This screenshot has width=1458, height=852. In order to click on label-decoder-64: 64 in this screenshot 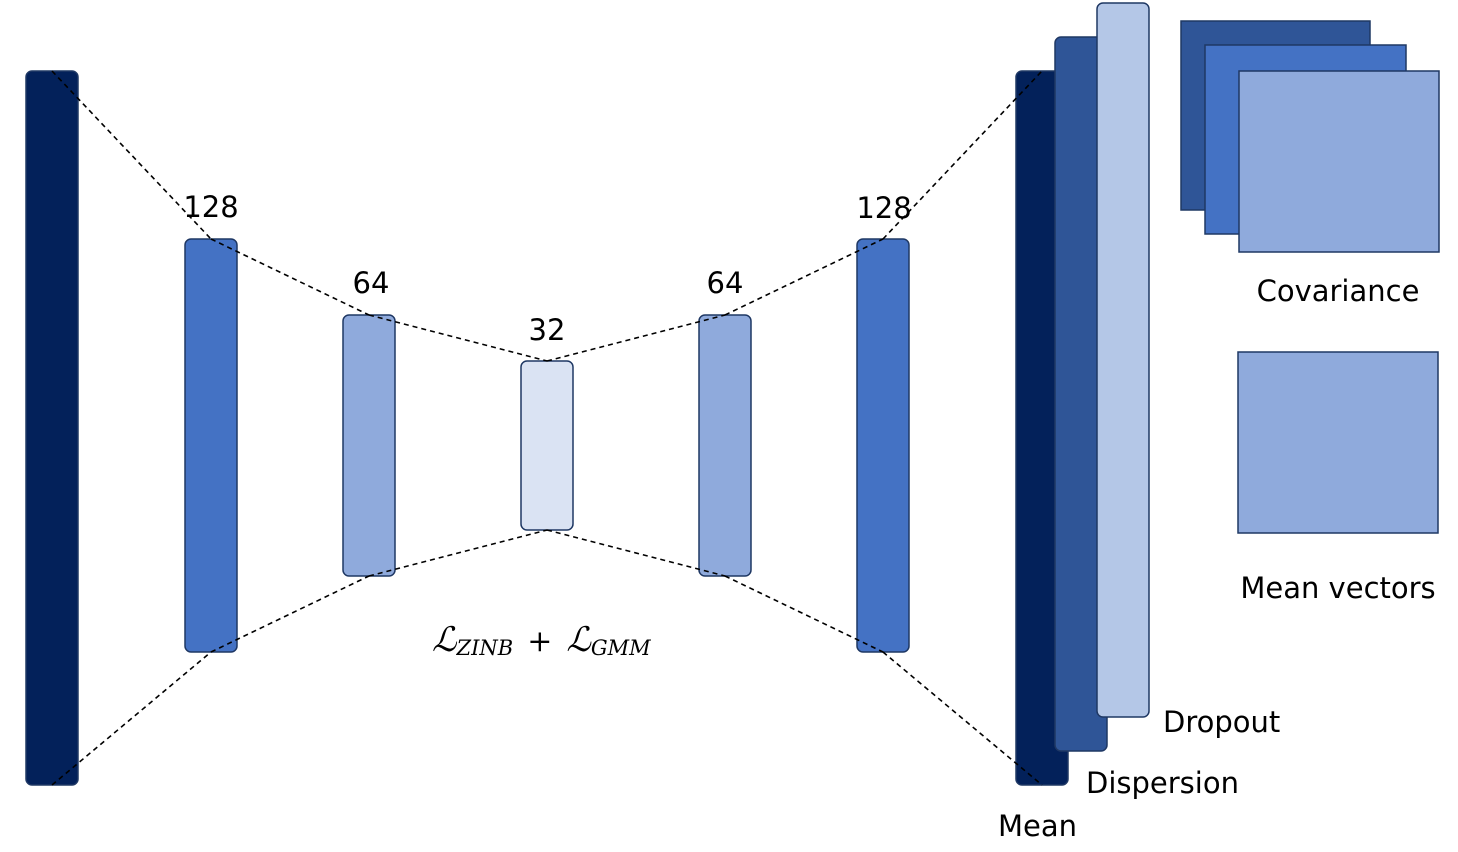, I will do `click(725, 283)`.